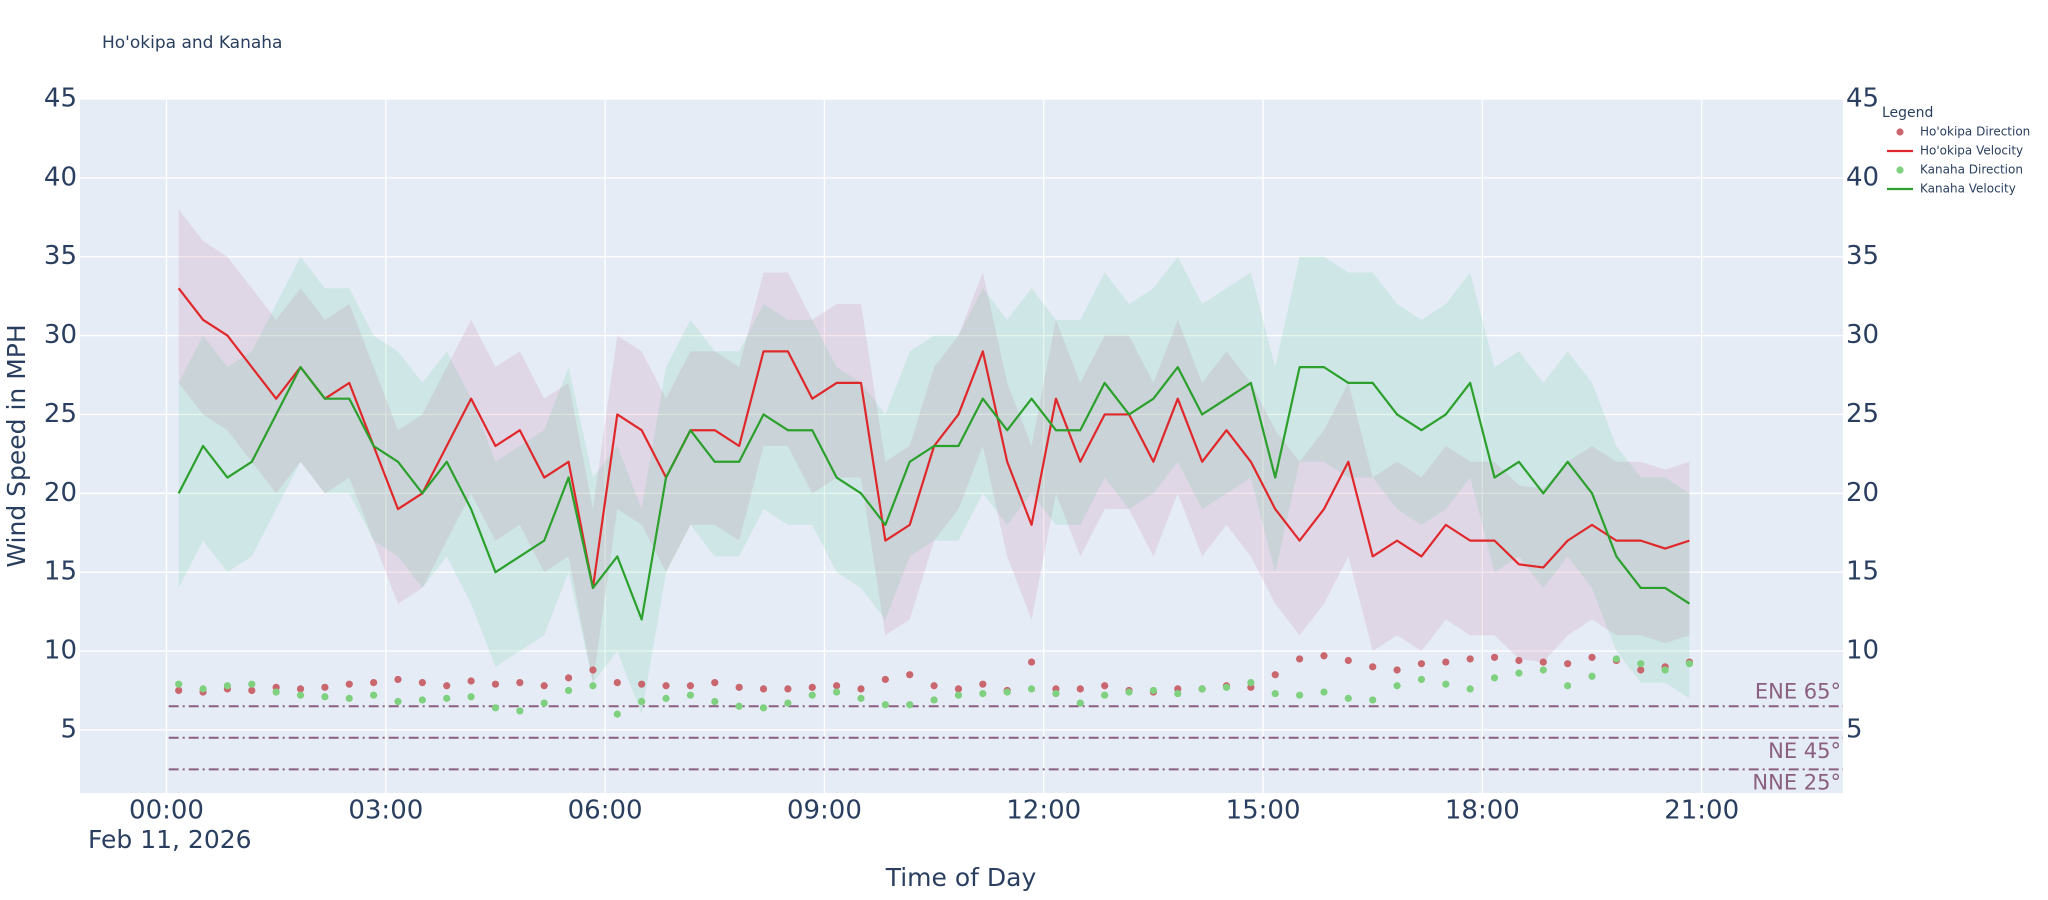 The image size is (2048, 900). Describe the element at coordinates (1796, 782) in the screenshot. I see `reference-label: NNE 25°` at that location.